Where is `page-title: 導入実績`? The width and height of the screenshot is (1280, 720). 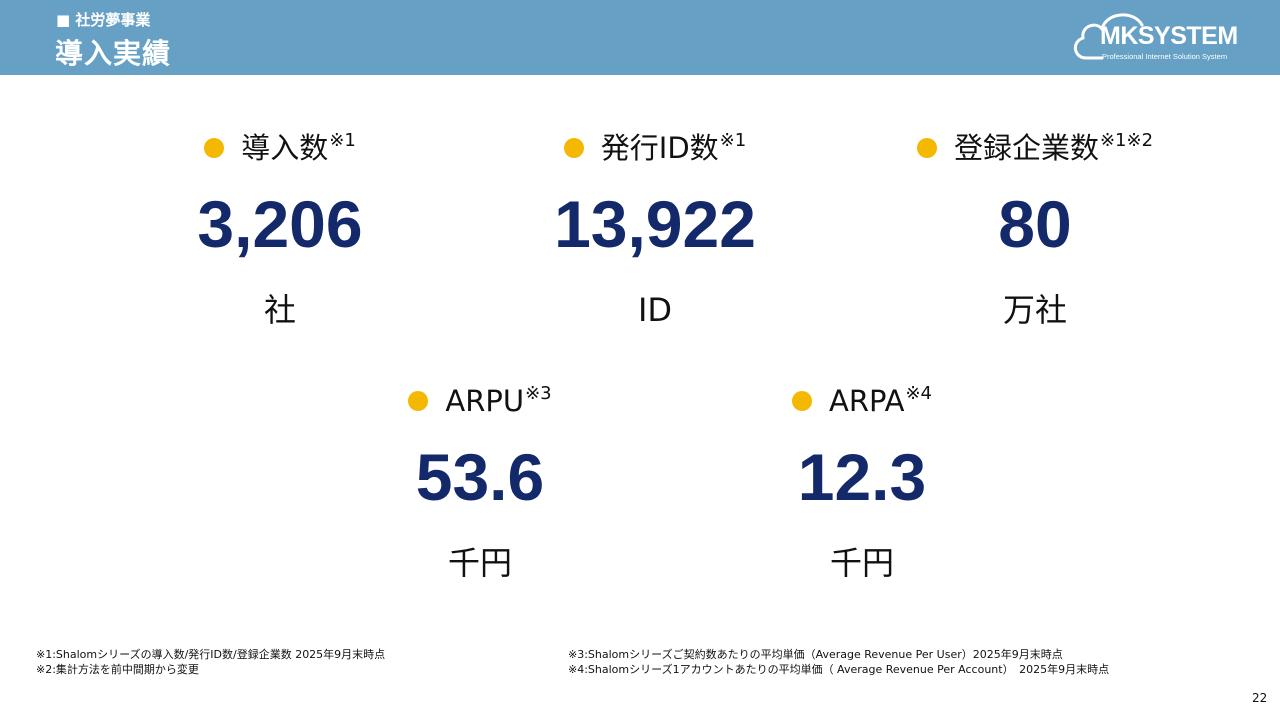
page-title: 導入実績 is located at coordinates (113, 53).